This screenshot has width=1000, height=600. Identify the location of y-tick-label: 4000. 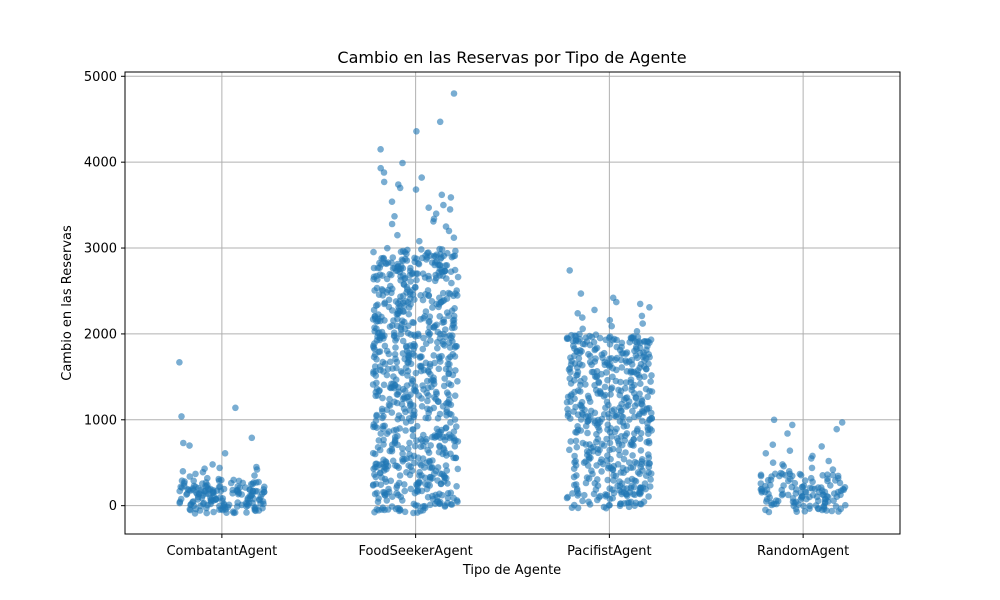
(100, 163).